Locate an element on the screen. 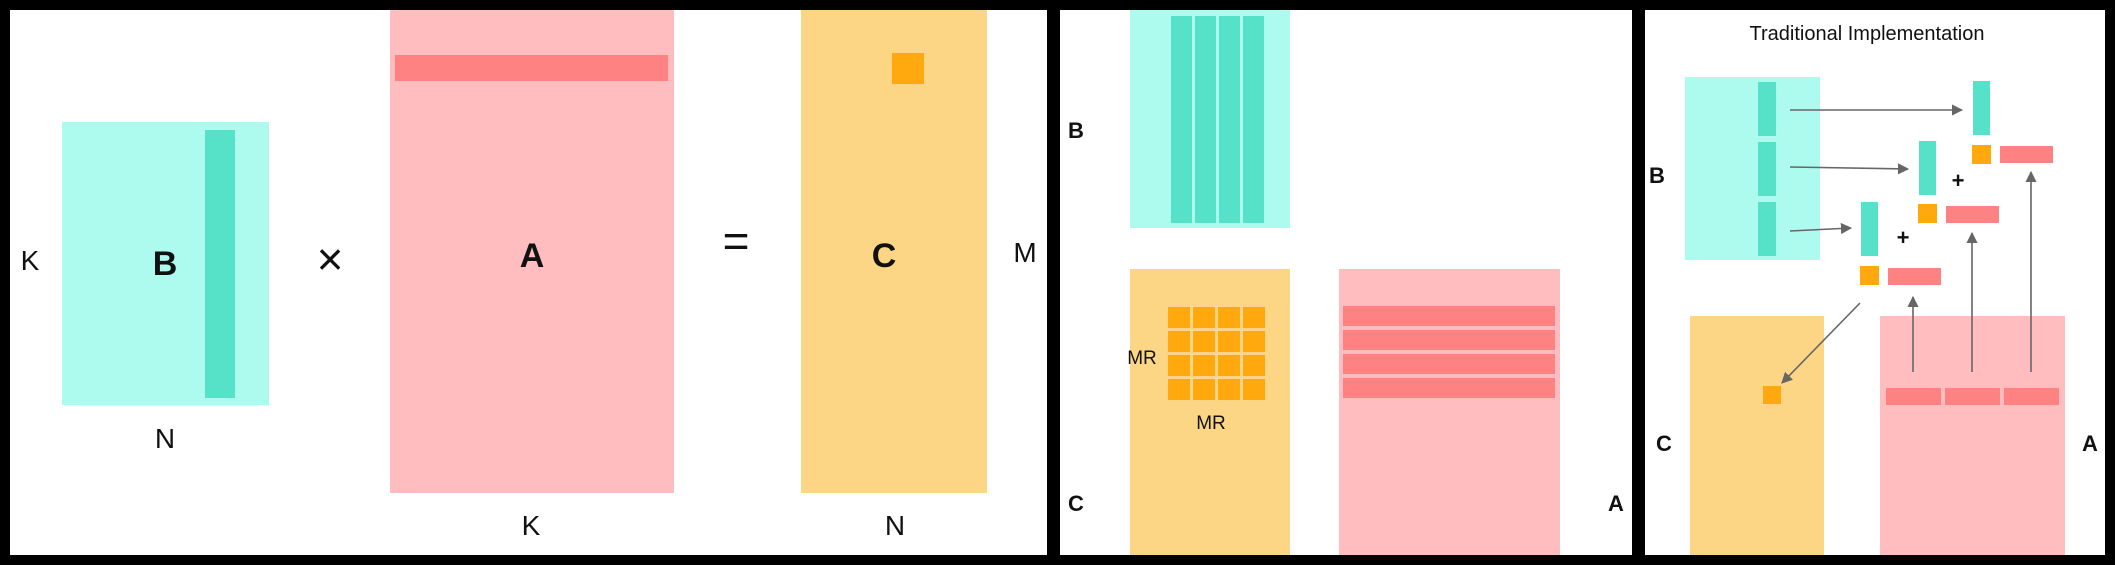 The height and width of the screenshot is (565, 2115). step1-c-element is located at coordinates (1869, 275).